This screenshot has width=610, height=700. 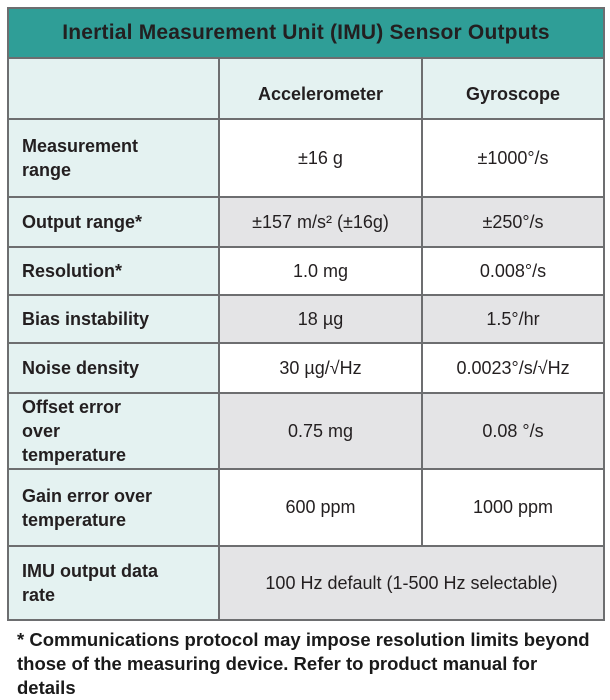 I want to click on row-label: Offset error over temperature, so click(x=113, y=431).